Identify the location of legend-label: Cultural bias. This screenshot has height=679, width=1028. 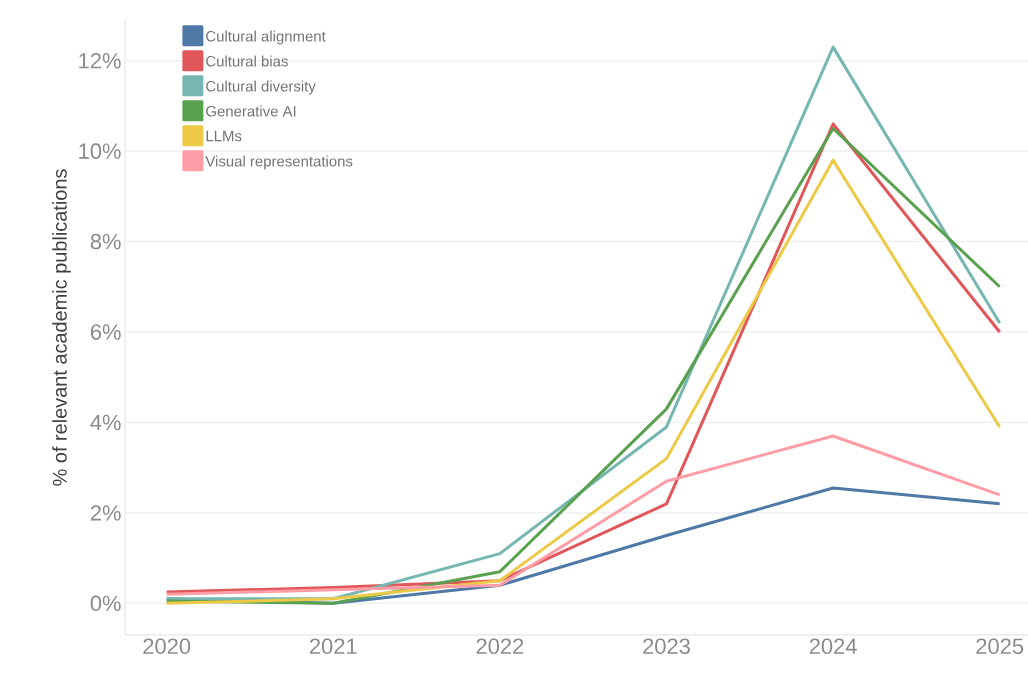
(247, 61).